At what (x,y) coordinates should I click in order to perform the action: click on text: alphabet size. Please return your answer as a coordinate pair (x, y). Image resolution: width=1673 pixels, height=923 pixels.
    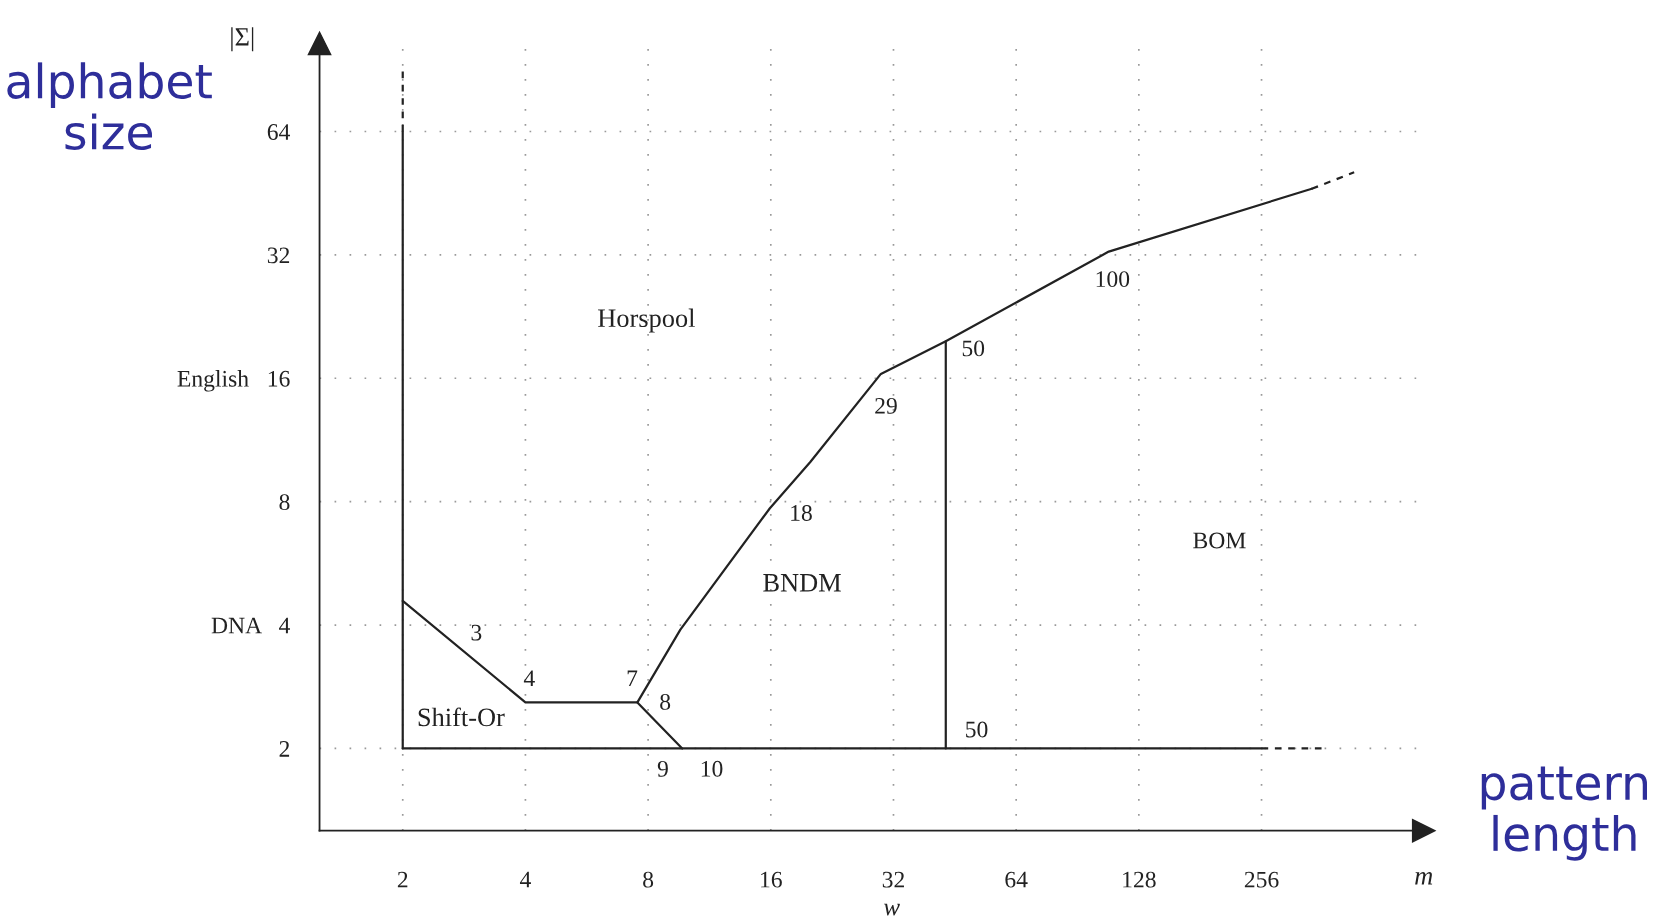
    Looking at the image, I should click on (109, 106).